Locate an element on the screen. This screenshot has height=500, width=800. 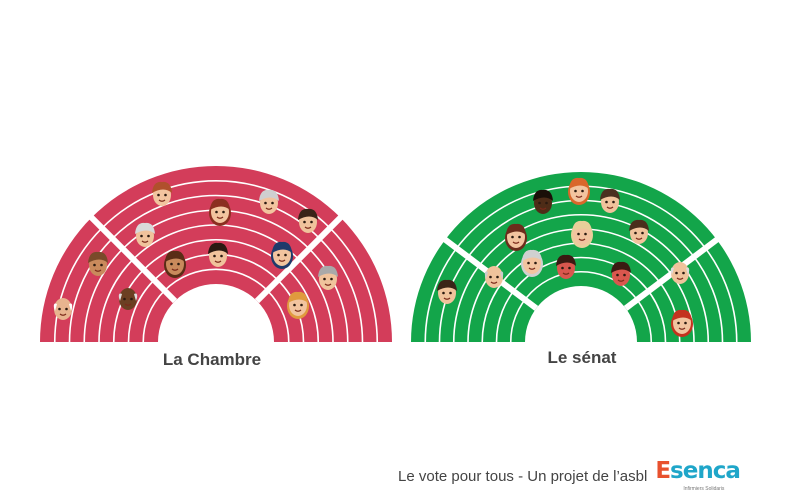
footer-text: Le vote pour tous - Un projet de l’asbl is located at coordinates (523, 476).